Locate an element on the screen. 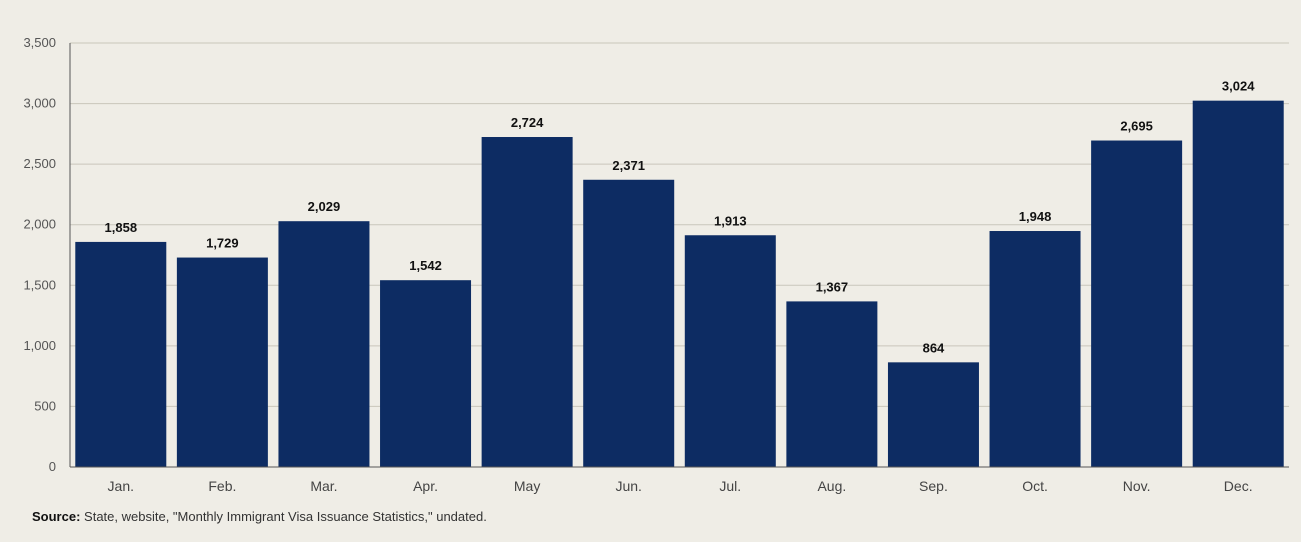  data-label: 1,729 is located at coordinates (222, 243).